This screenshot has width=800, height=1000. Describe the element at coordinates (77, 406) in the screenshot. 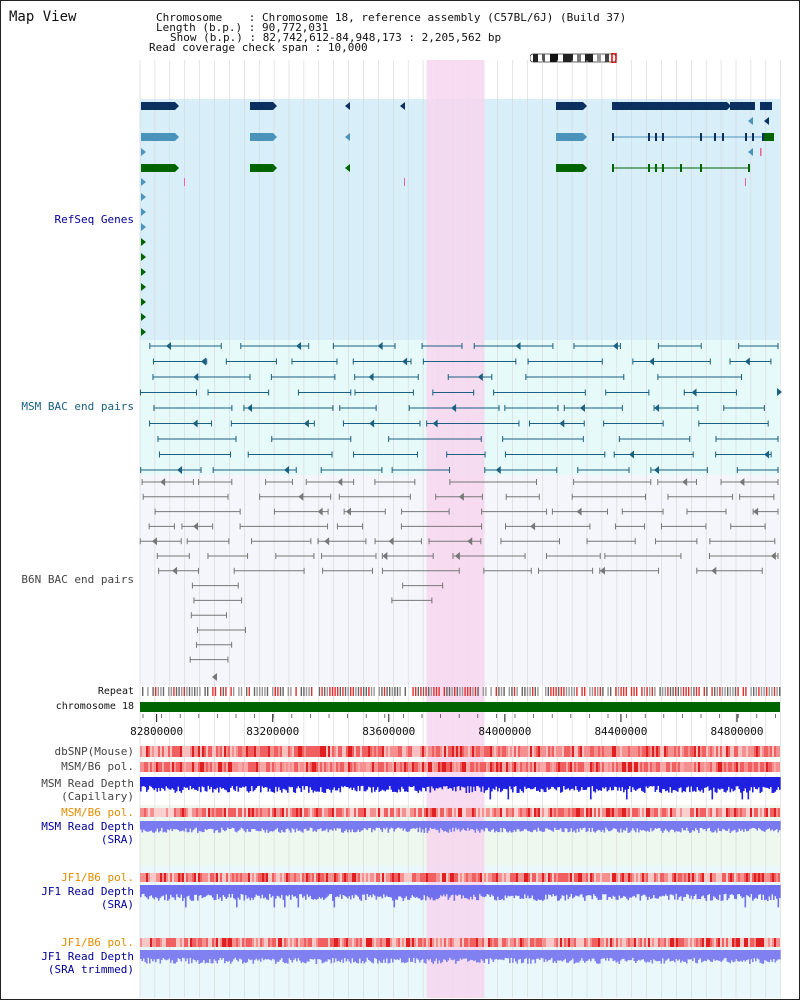

I see `msm-bac-label: MSM BAC end pairs` at that location.